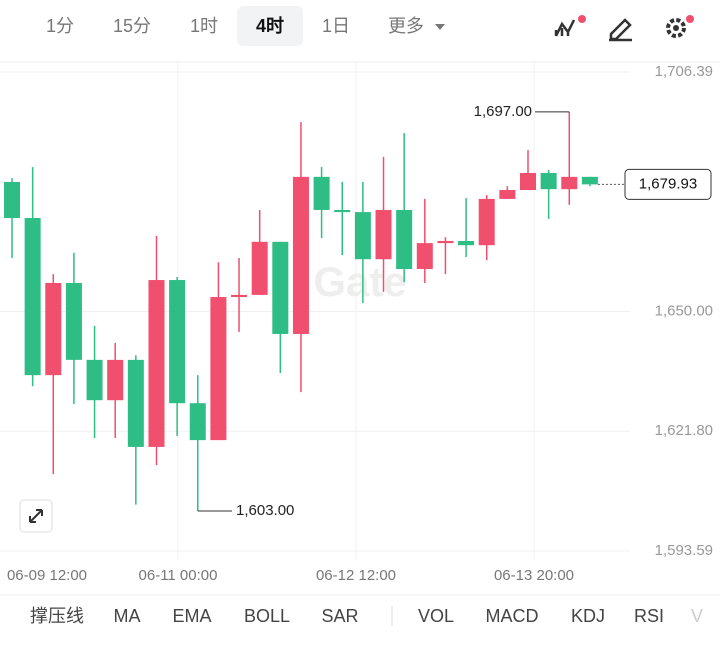 The height and width of the screenshot is (647, 720). Describe the element at coordinates (178, 575) in the screenshot. I see `x-tick-label: 06-11 00:00` at that location.